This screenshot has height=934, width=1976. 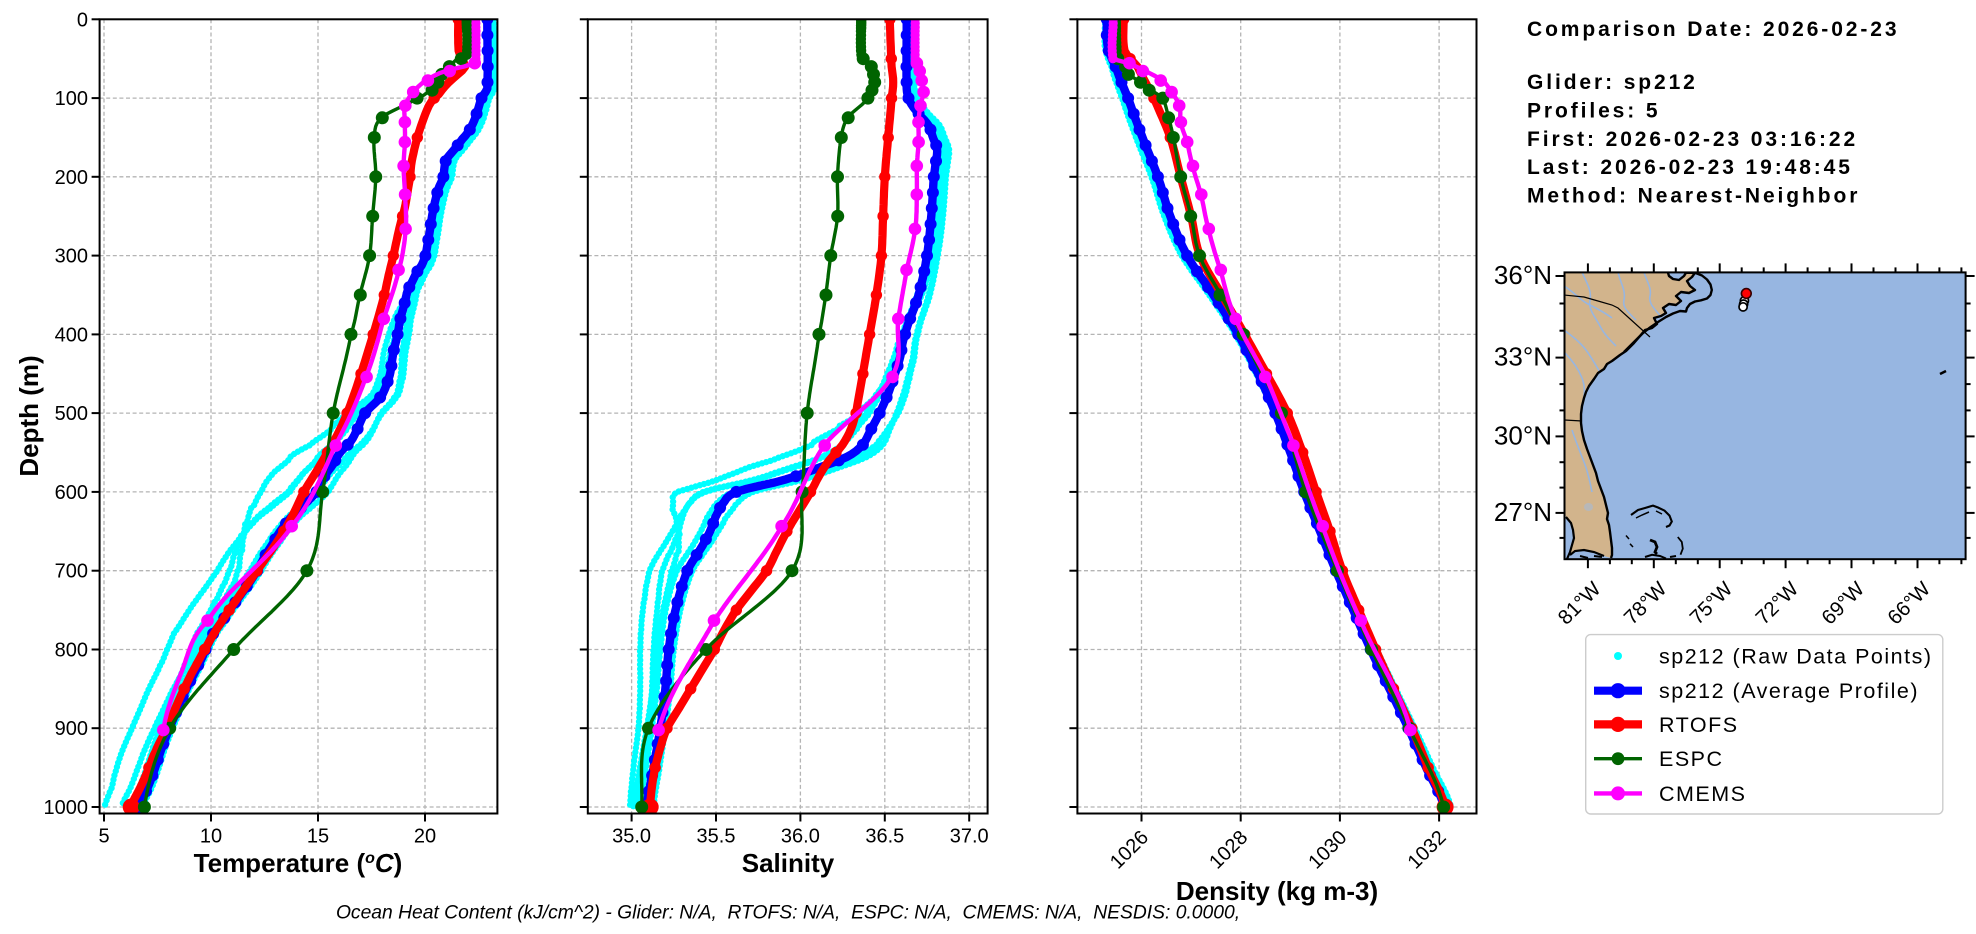 I want to click on svg-text: 20, so click(x=425, y=837).